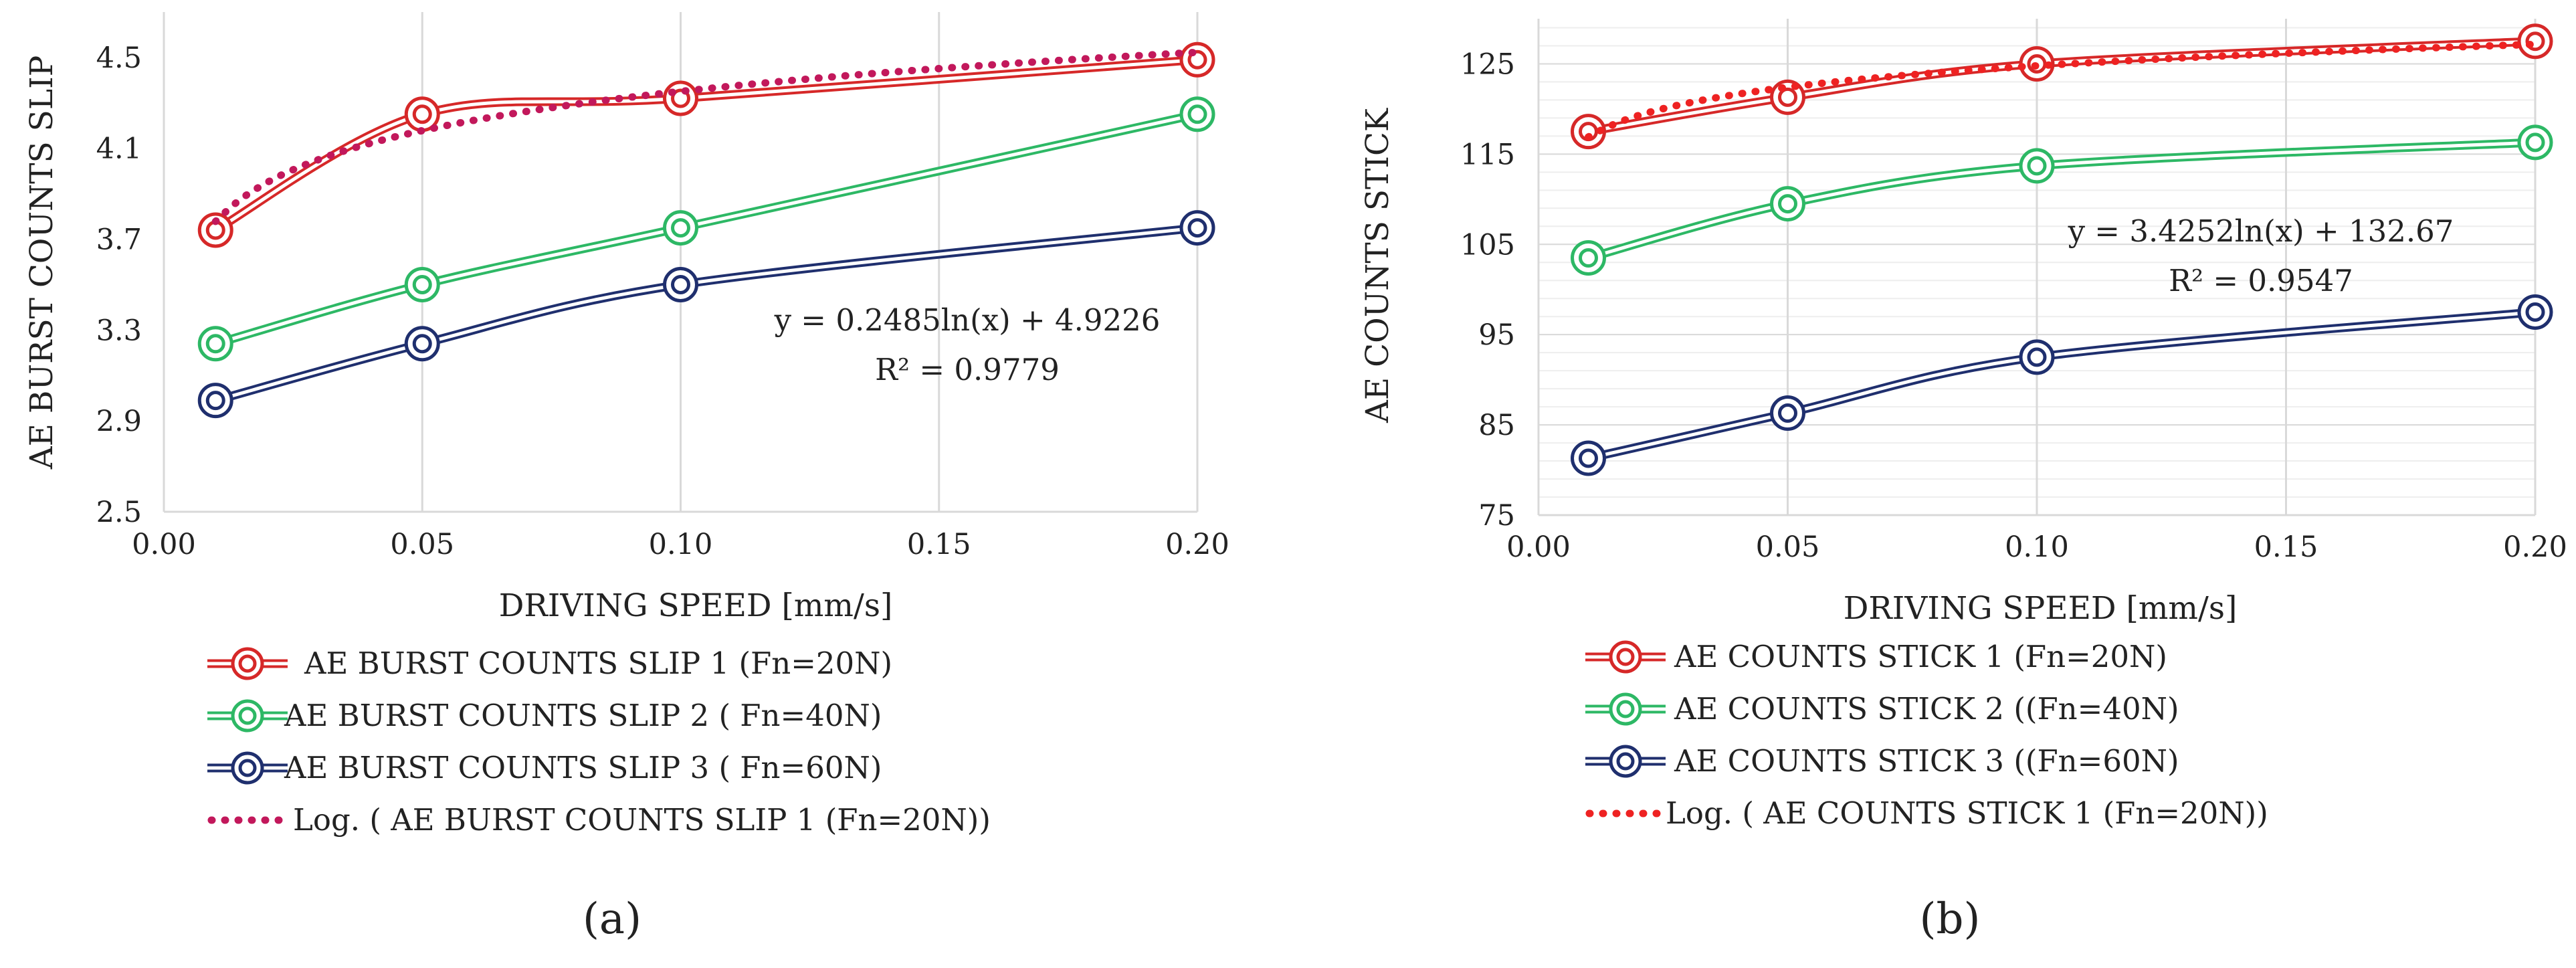 The image size is (2576, 968). What do you see at coordinates (642, 820) in the screenshot?
I see `chart-a-legend-label-4: Log. ( AE BURST COUNTS SLIP 1 (Fn=20N))` at bounding box center [642, 820].